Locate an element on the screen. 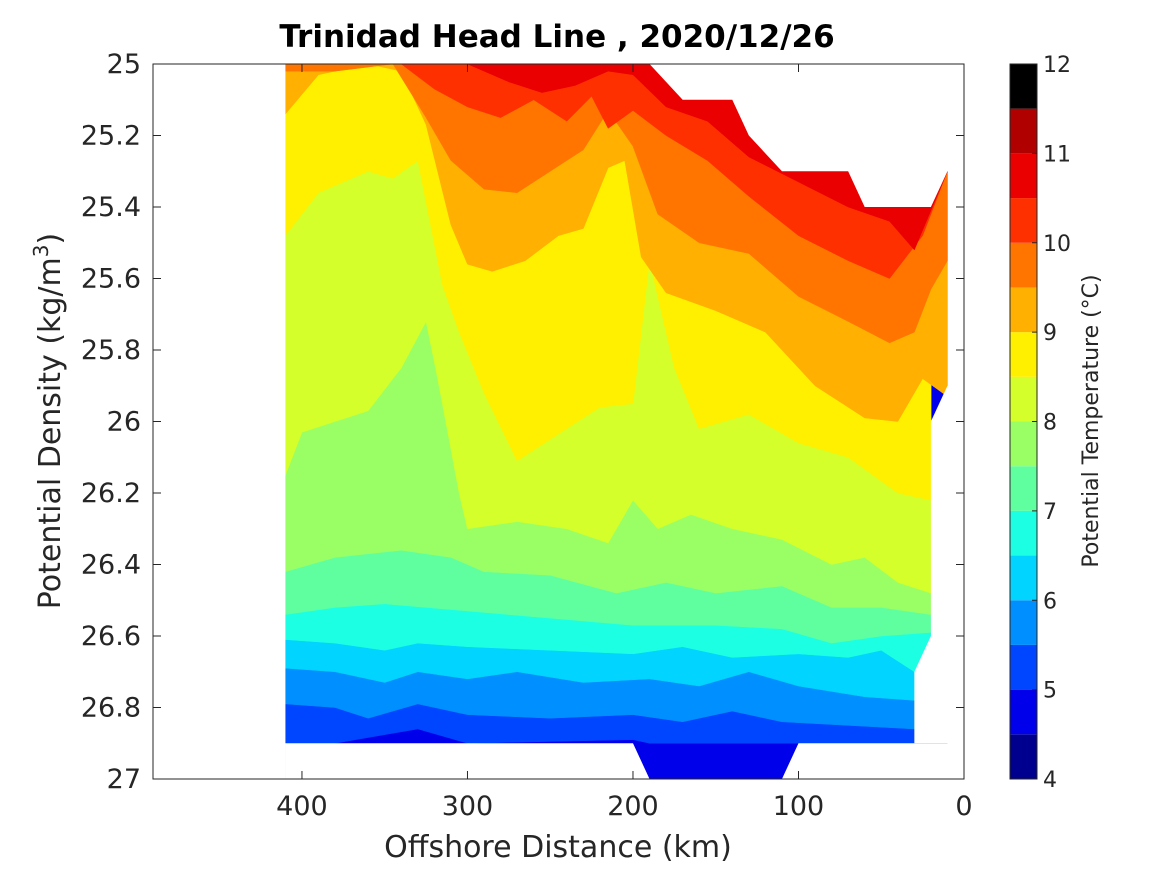  colorbar-tick-label: 11 is located at coordinates (1057, 154).